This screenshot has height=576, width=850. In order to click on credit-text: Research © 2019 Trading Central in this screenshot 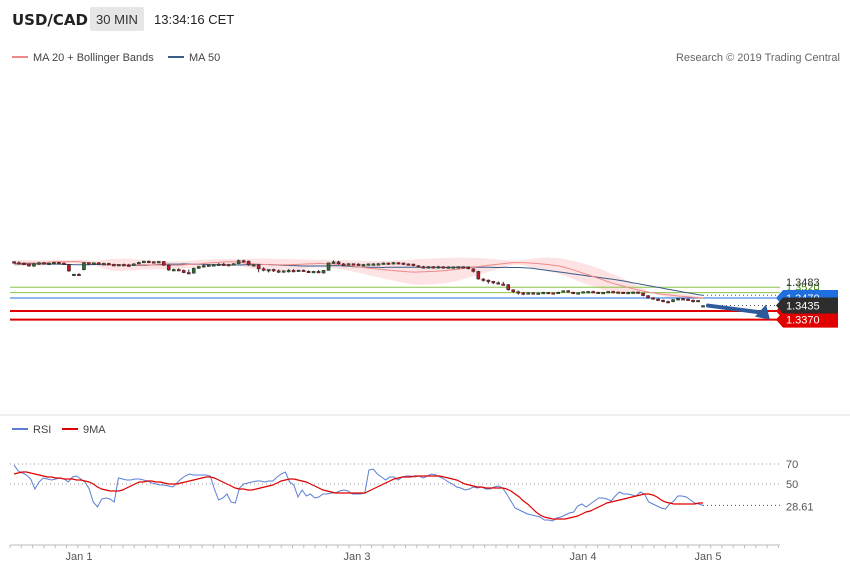, I will do `click(758, 58)`.